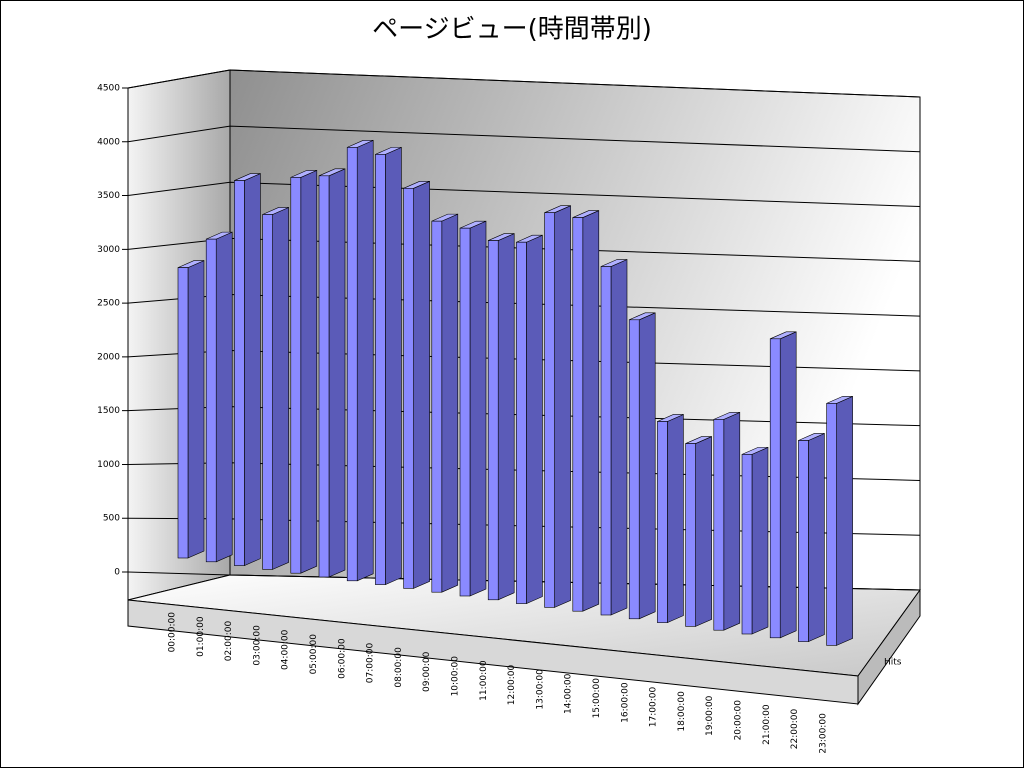 The width and height of the screenshot is (1024, 768). I want to click on y-tick-label: 3000, so click(108, 250).